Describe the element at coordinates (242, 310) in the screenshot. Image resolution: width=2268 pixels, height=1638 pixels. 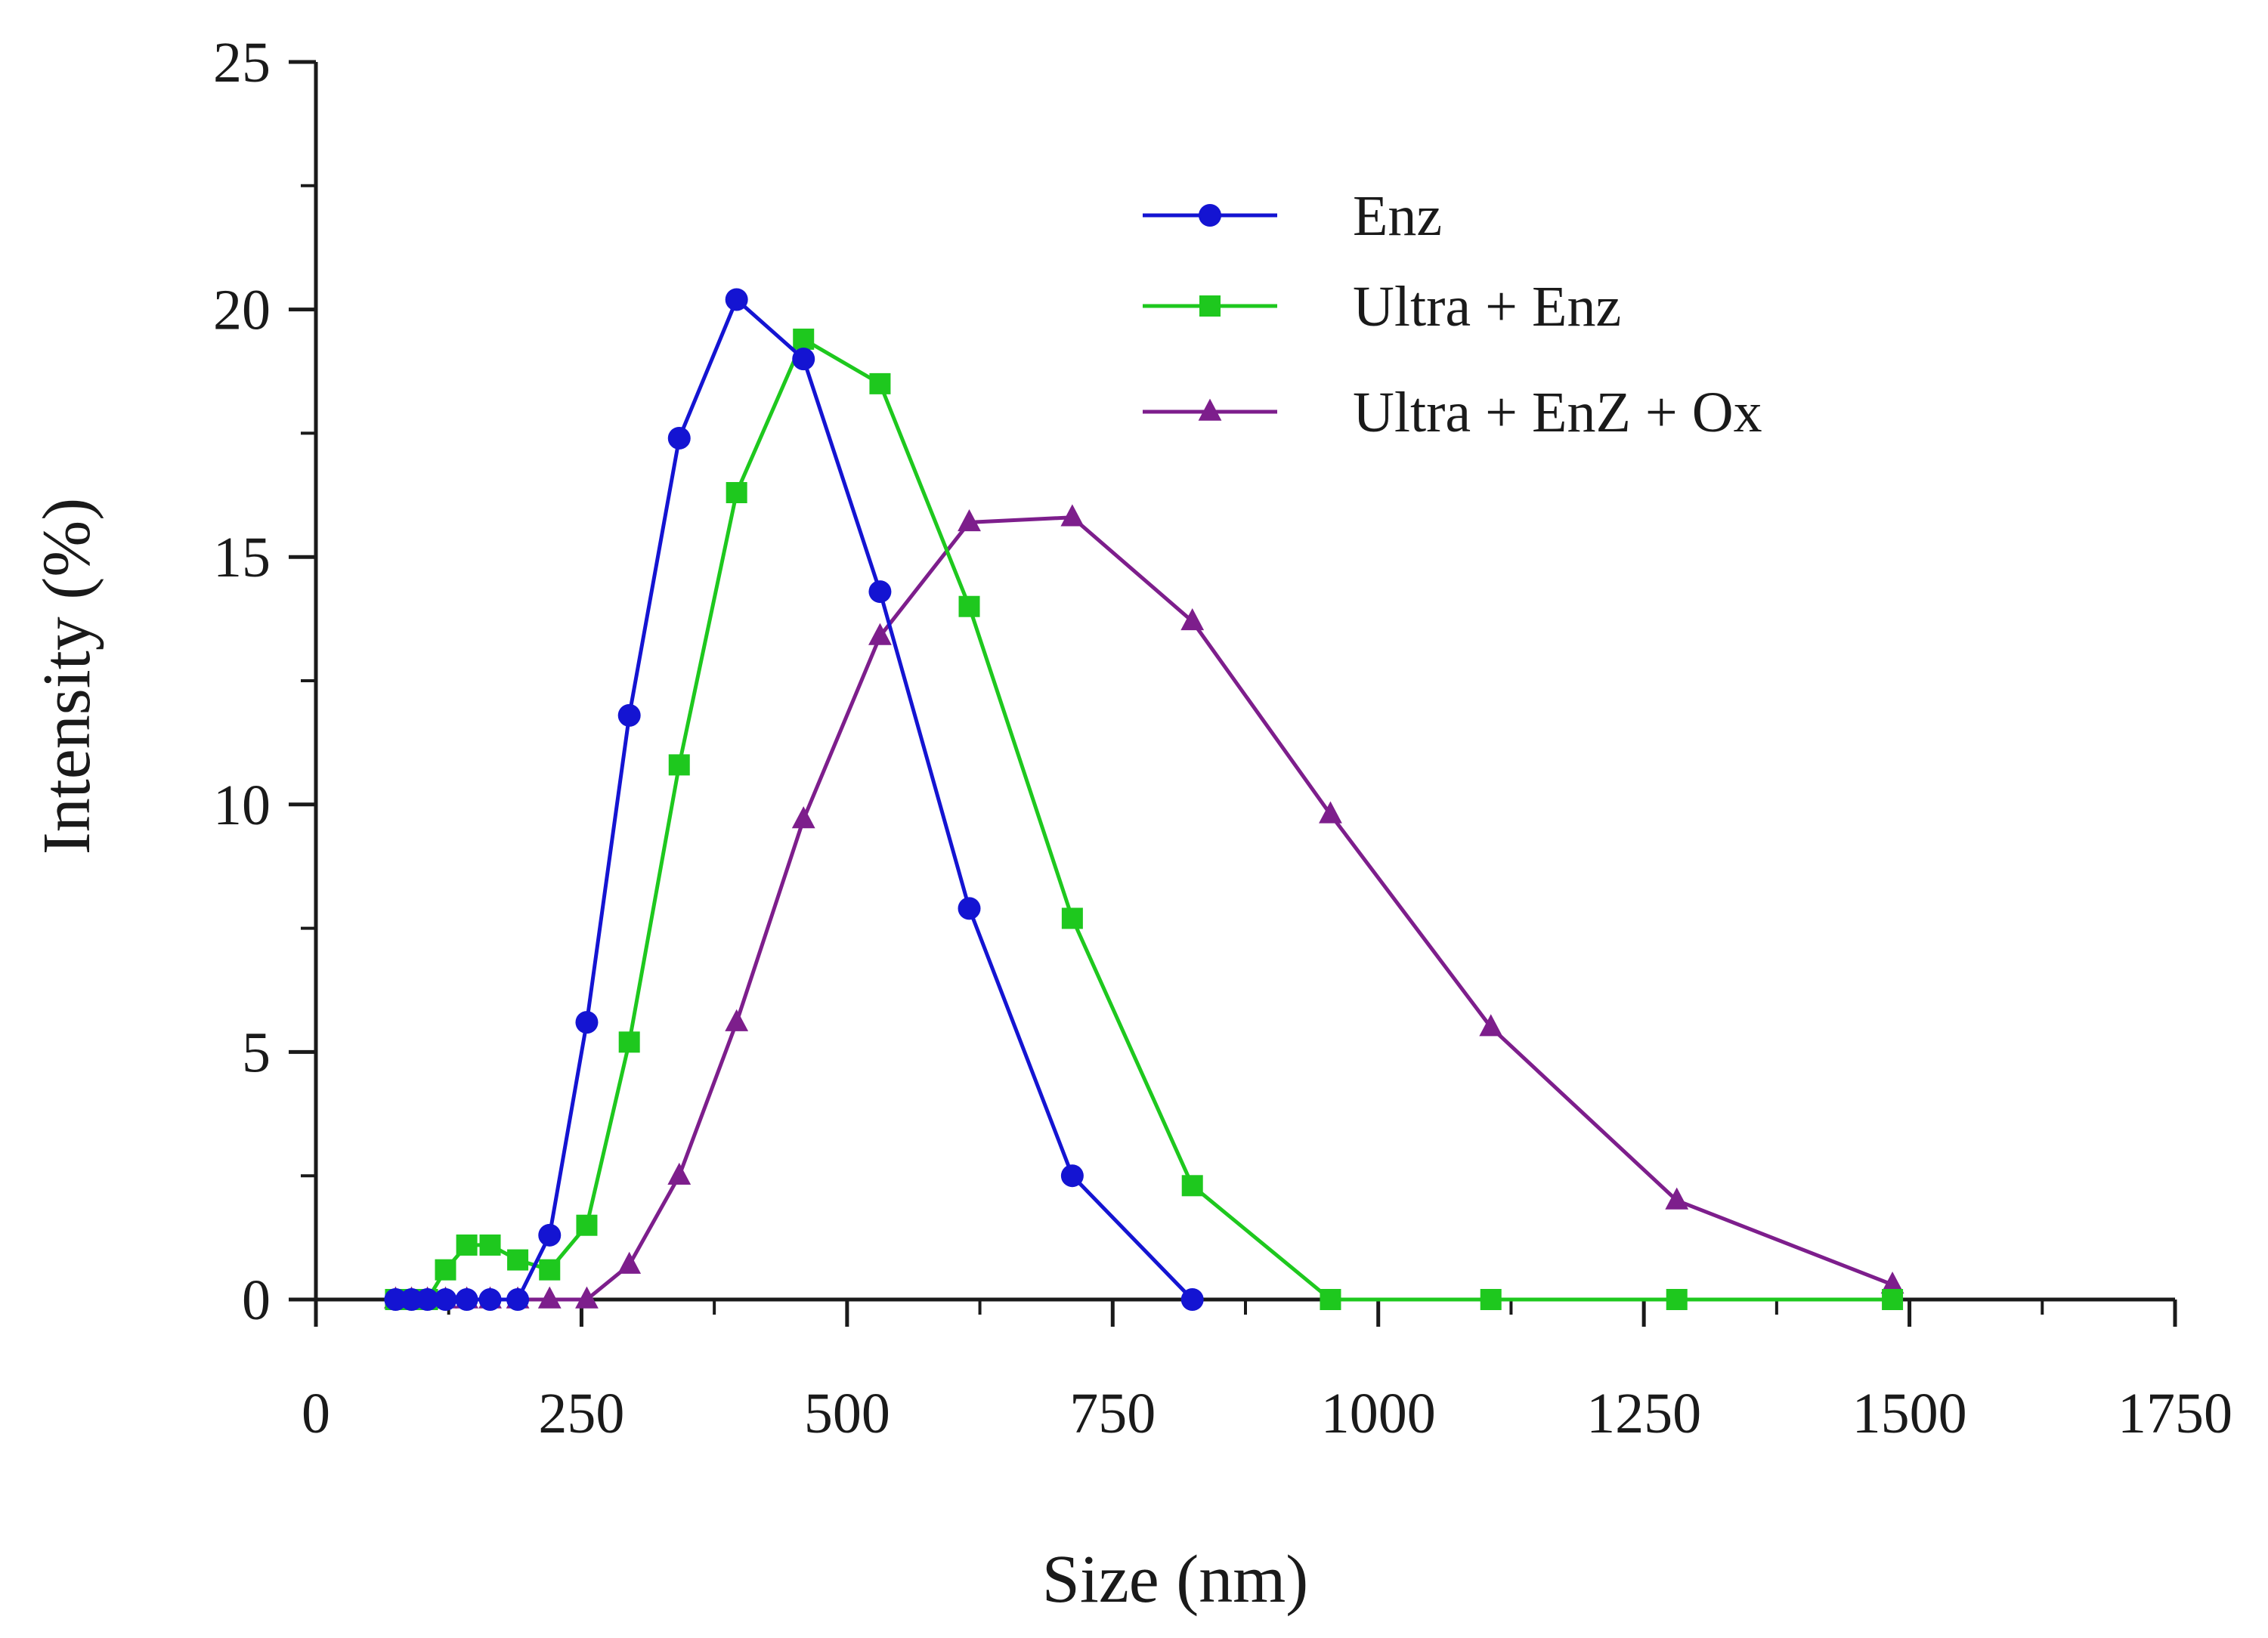
I see `y-tick-label: 20` at that location.